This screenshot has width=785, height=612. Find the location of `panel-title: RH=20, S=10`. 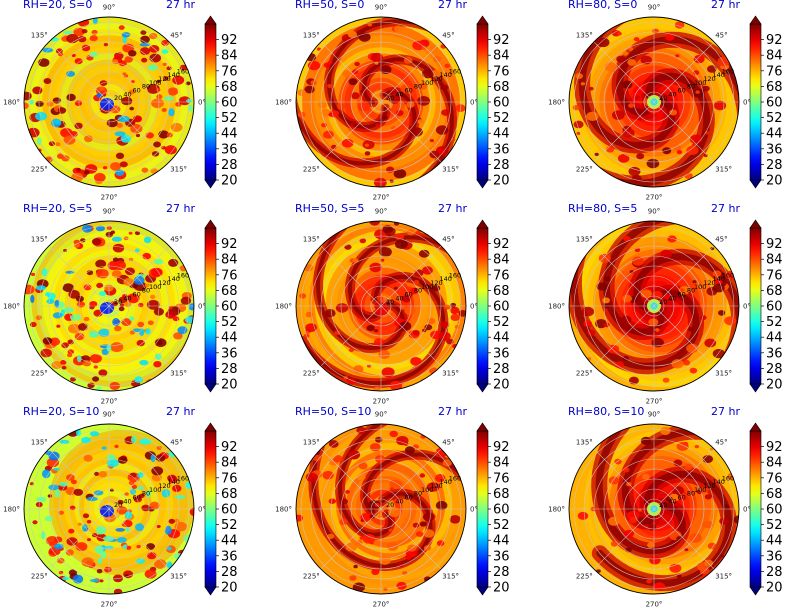

panel-title: RH=20, S=10 is located at coordinates (61, 411).